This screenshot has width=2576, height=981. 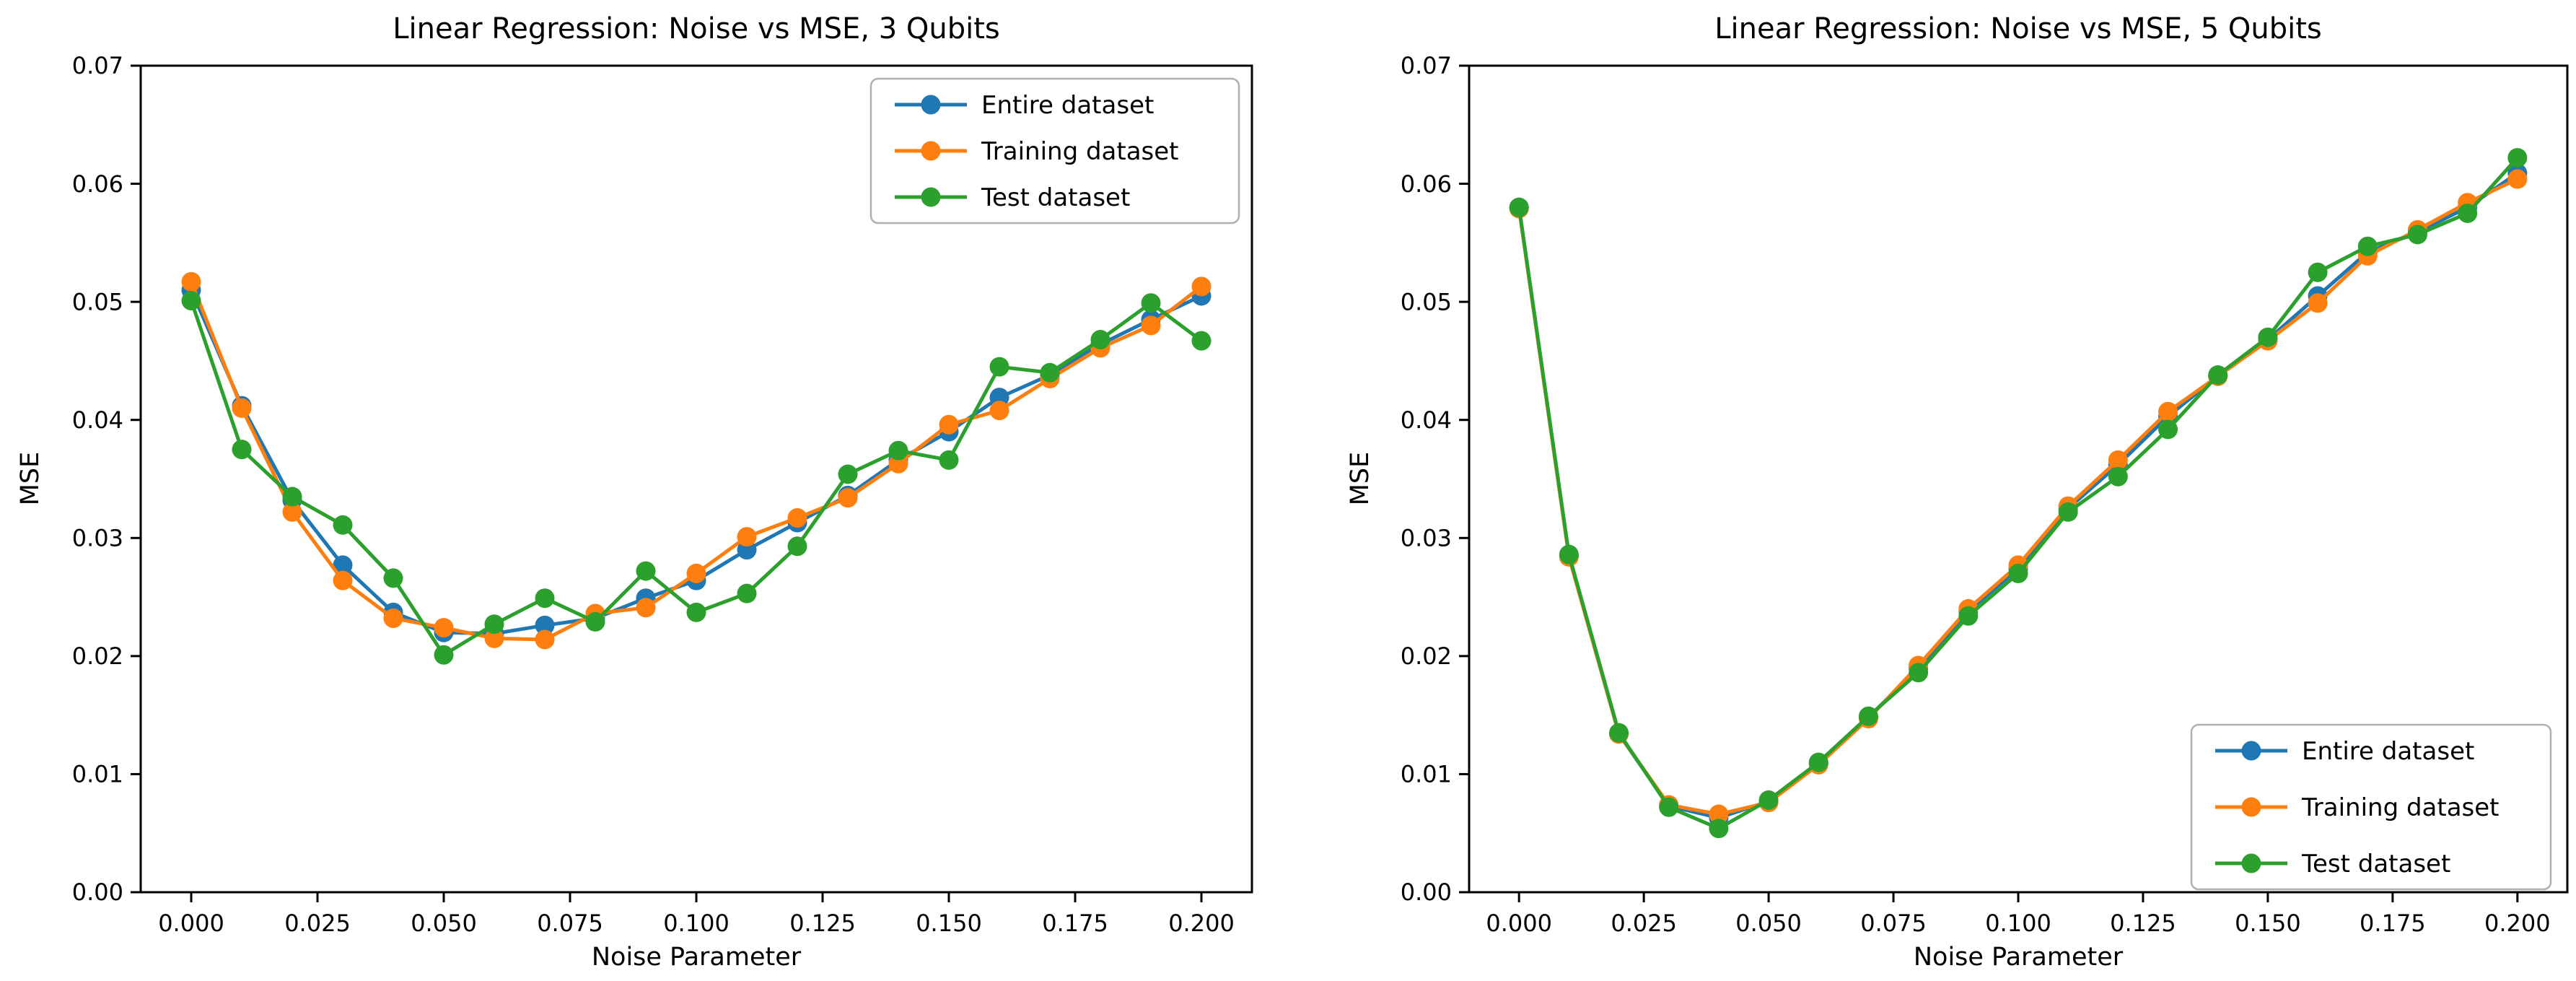 What do you see at coordinates (1075, 923) in the screenshot?
I see `x-tick-label: 0.175` at bounding box center [1075, 923].